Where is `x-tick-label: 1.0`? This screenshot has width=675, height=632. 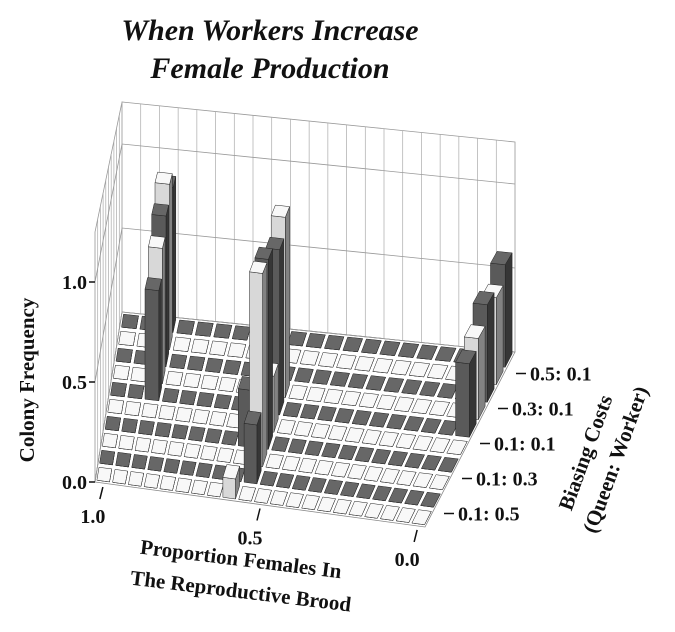 x-tick-label: 1.0 is located at coordinates (92, 517).